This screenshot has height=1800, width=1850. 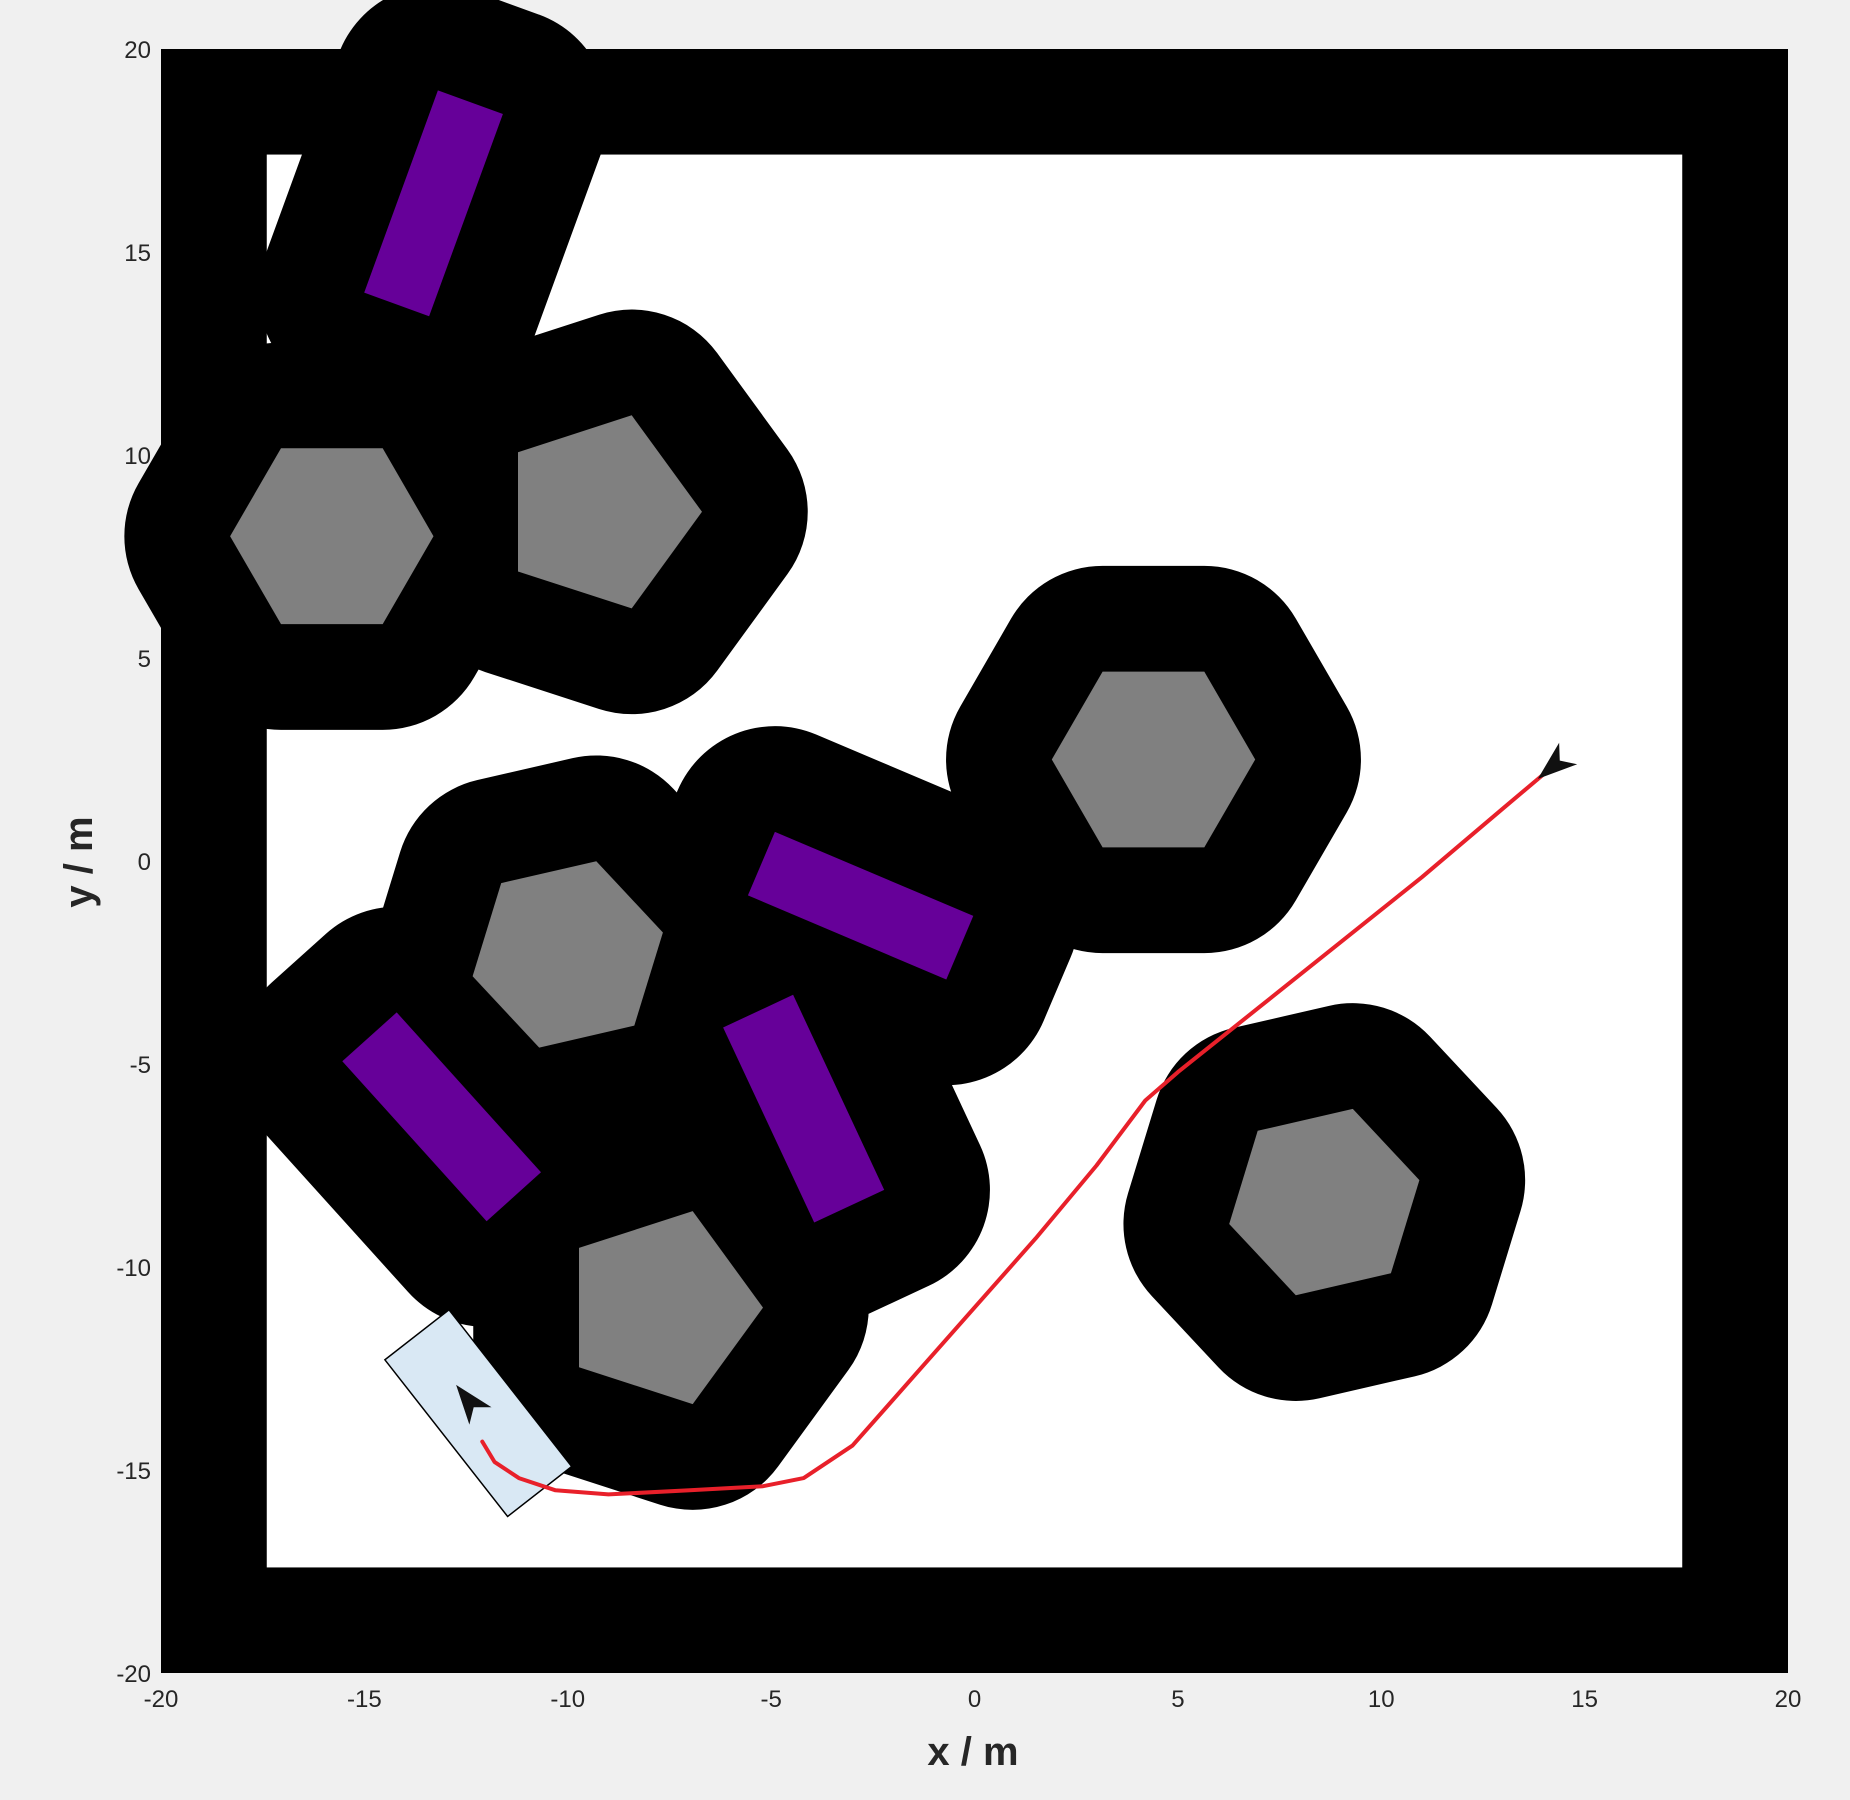 What do you see at coordinates (133, 1268) in the screenshot?
I see `y-tick-label: -10` at bounding box center [133, 1268].